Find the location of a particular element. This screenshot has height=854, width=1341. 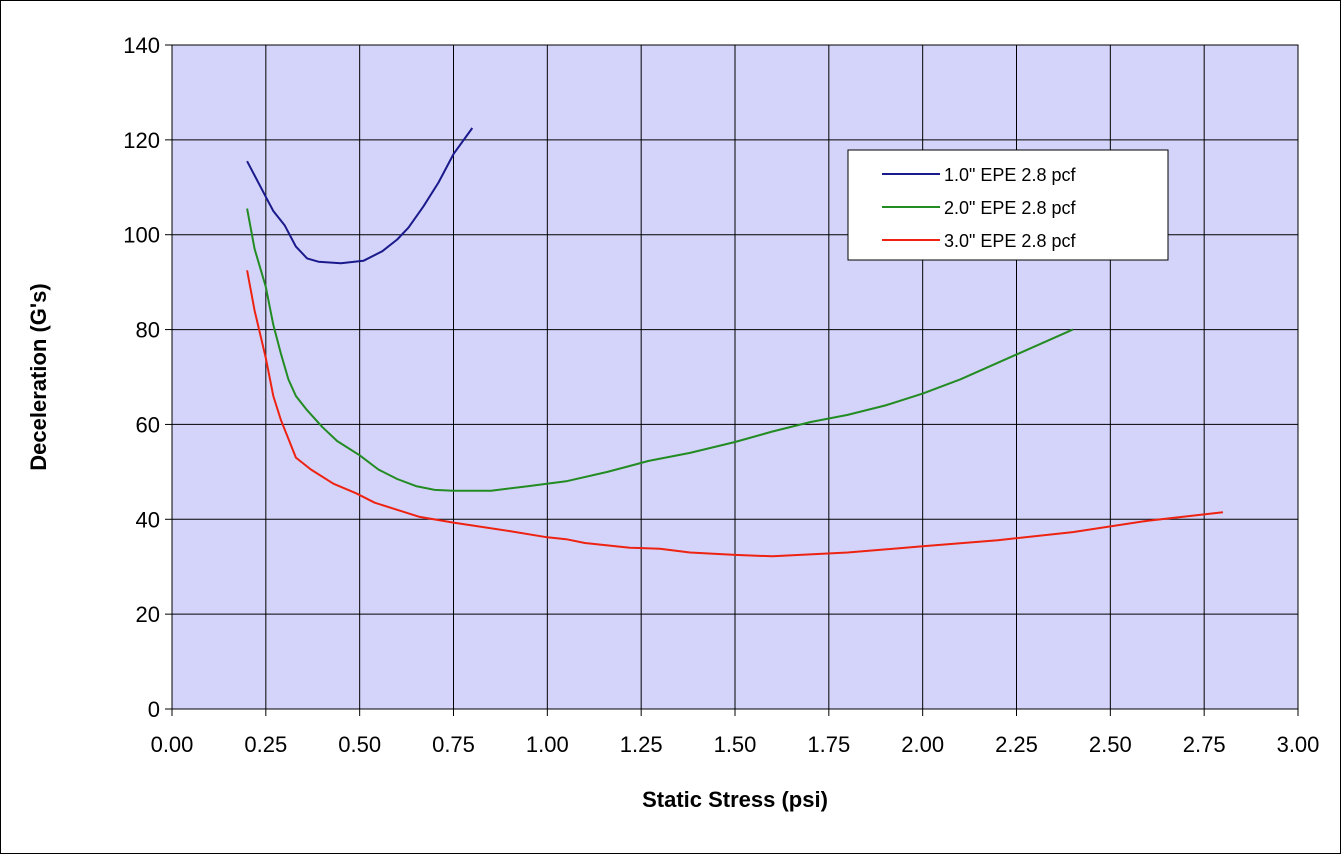

x-tick-label: 0.75 is located at coordinates (453, 744).